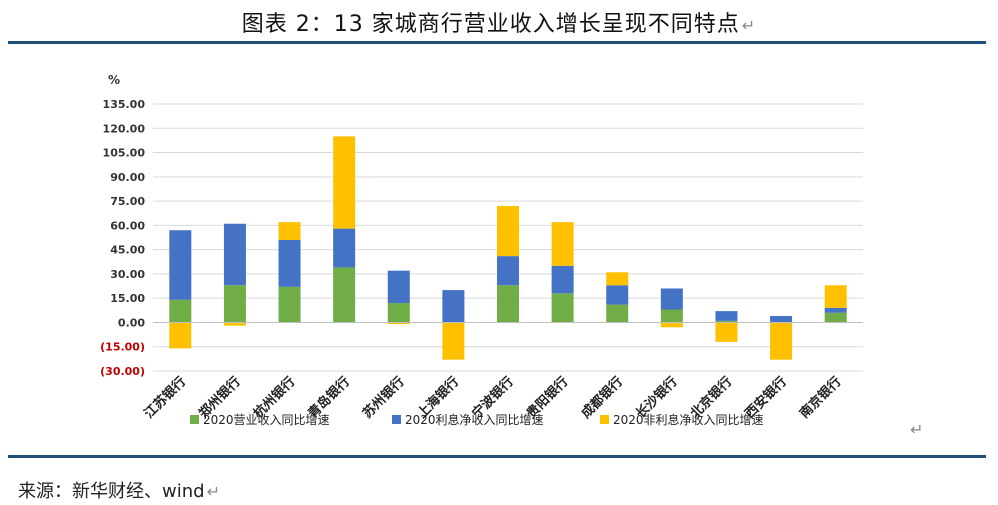  What do you see at coordinates (127, 298) in the screenshot?
I see `y-tick-label: 15.00` at bounding box center [127, 298].